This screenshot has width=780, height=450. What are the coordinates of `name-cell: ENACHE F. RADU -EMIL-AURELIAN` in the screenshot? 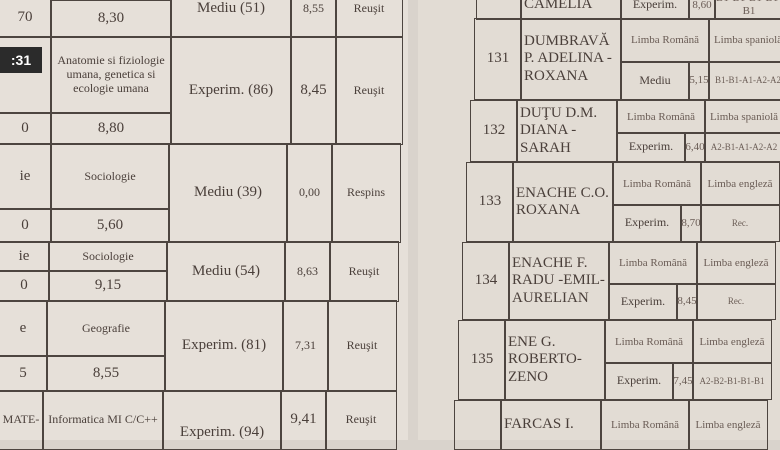 It's located at (559, 281).